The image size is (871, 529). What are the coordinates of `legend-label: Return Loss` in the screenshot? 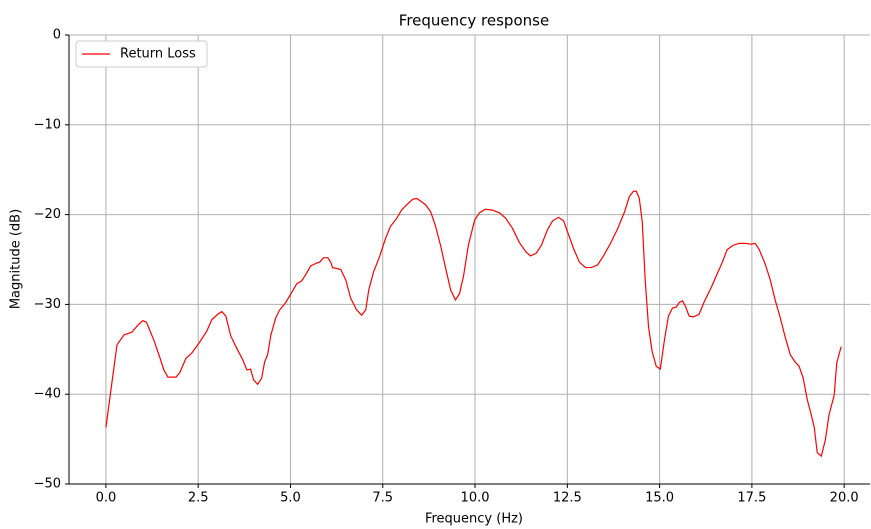 It's located at (158, 54).